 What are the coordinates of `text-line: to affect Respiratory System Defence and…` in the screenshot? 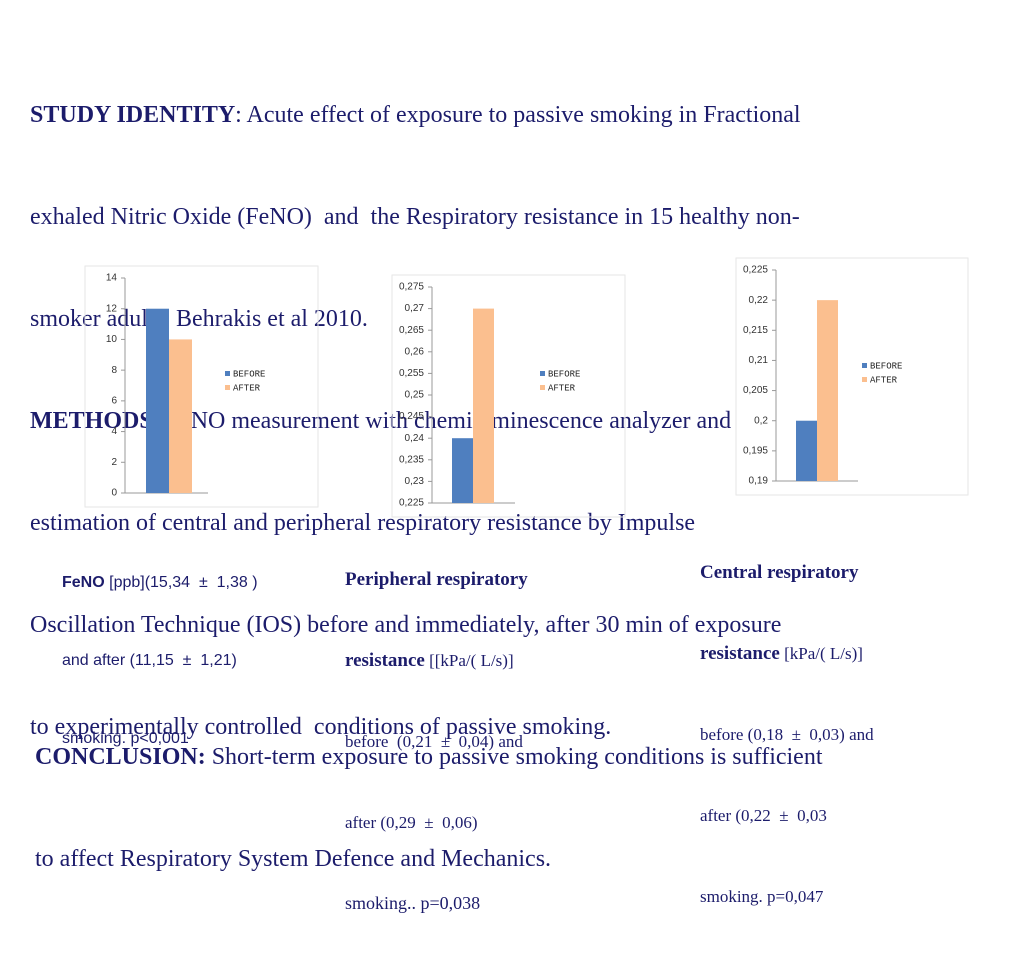 It's located at (293, 859).